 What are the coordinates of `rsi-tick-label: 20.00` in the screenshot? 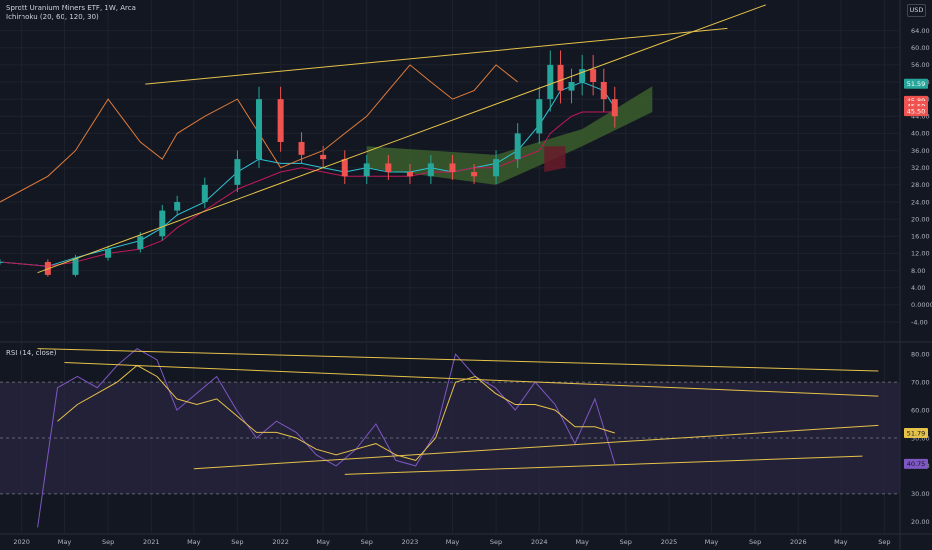 It's located at (920, 522).